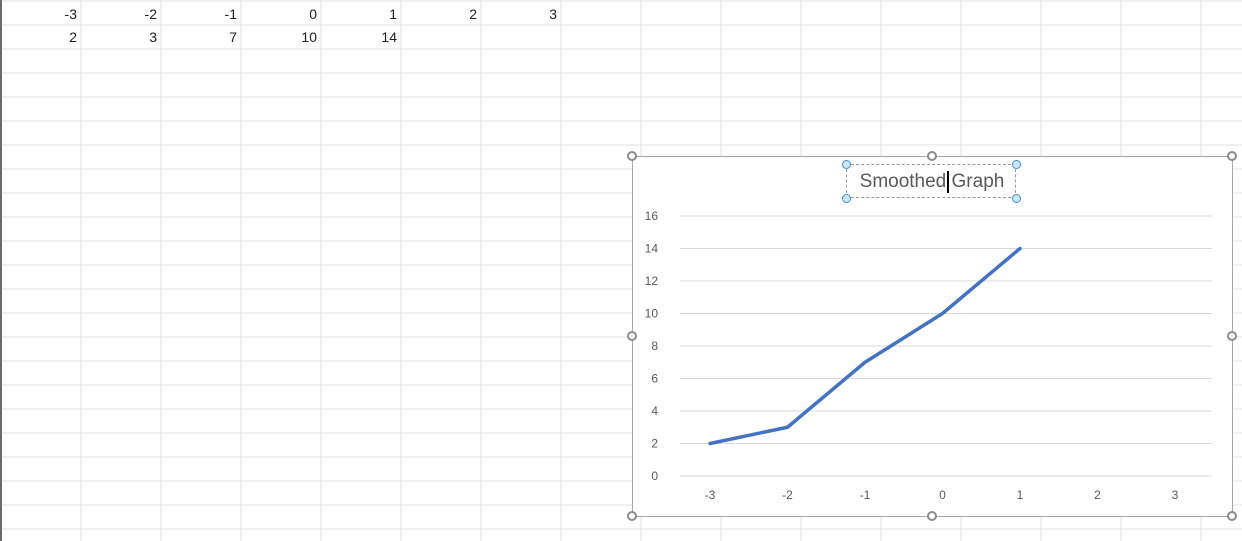 The width and height of the screenshot is (1242, 541). I want to click on cell-g2, so click(520, 37).